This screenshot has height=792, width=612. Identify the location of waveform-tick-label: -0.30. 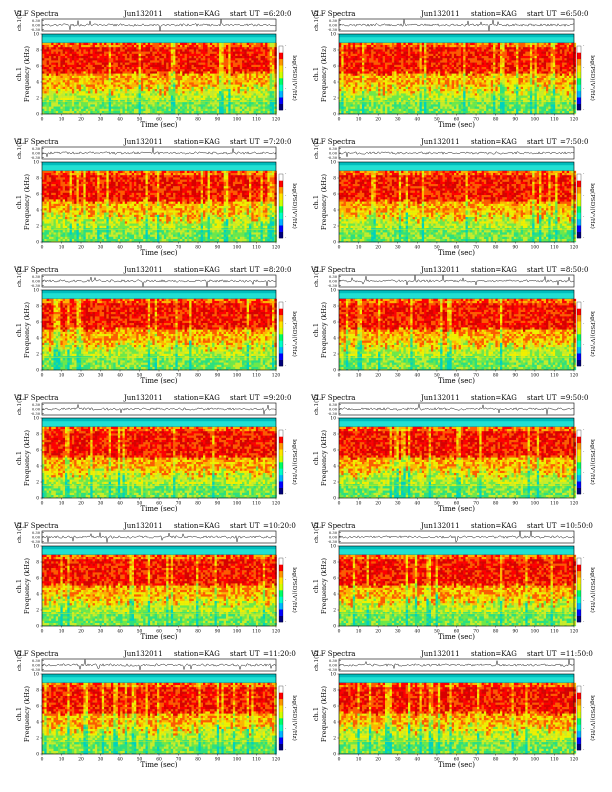
(36, 30).